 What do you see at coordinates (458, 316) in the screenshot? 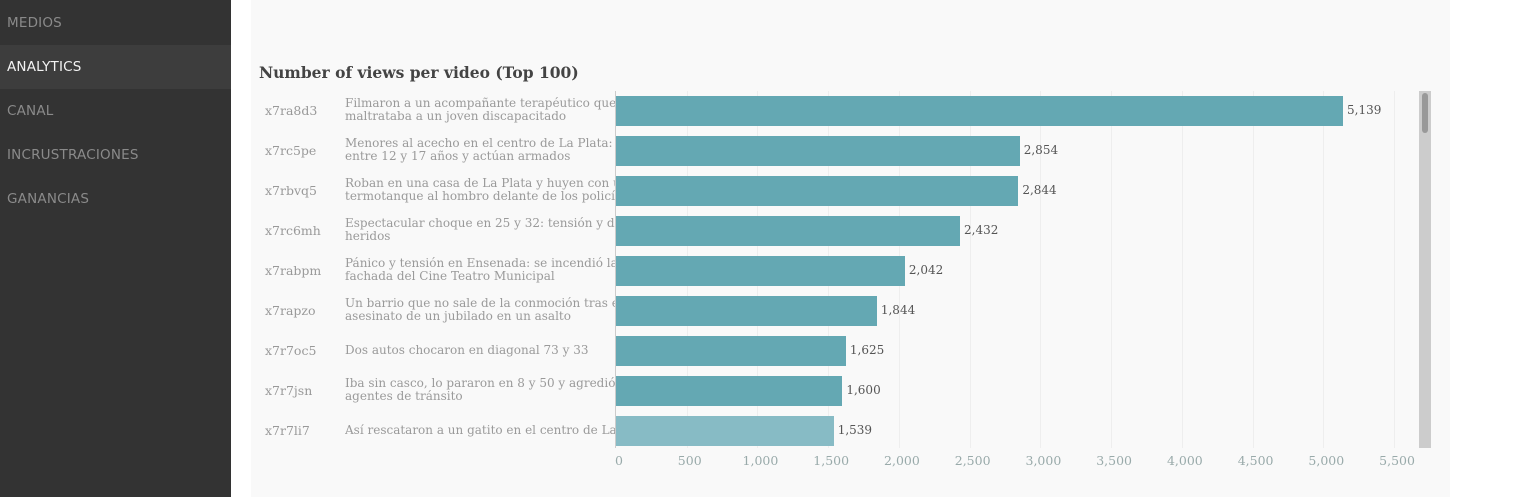
I see `video-title: asesinato de un jubilado en un asalto` at bounding box center [458, 316].